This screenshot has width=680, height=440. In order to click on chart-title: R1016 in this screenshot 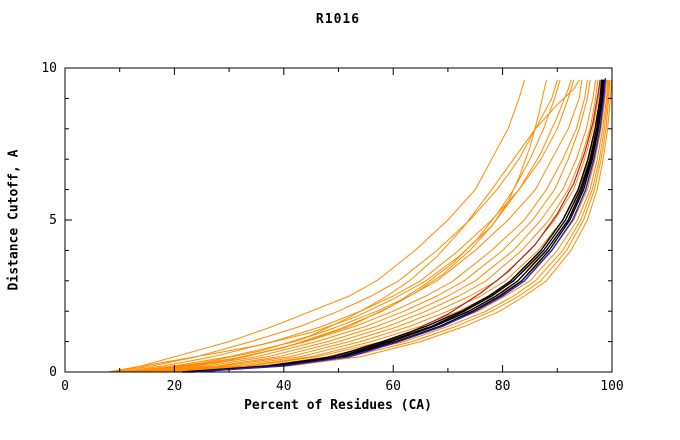, I will do `click(338, 19)`.